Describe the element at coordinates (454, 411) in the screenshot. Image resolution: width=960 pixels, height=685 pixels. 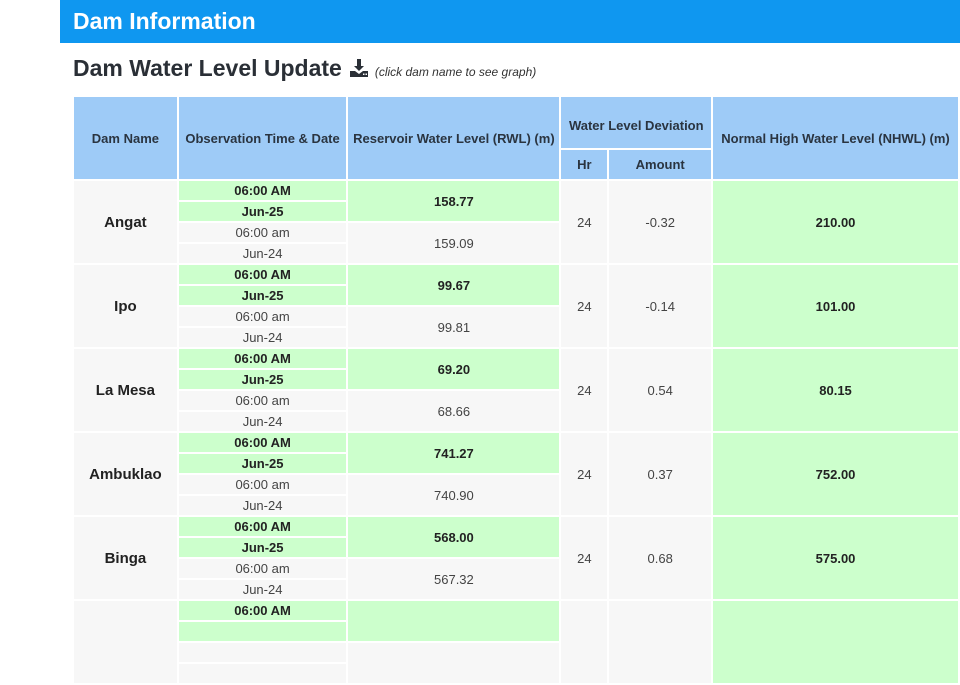
I see `previous-rwl: 68.66` at that location.